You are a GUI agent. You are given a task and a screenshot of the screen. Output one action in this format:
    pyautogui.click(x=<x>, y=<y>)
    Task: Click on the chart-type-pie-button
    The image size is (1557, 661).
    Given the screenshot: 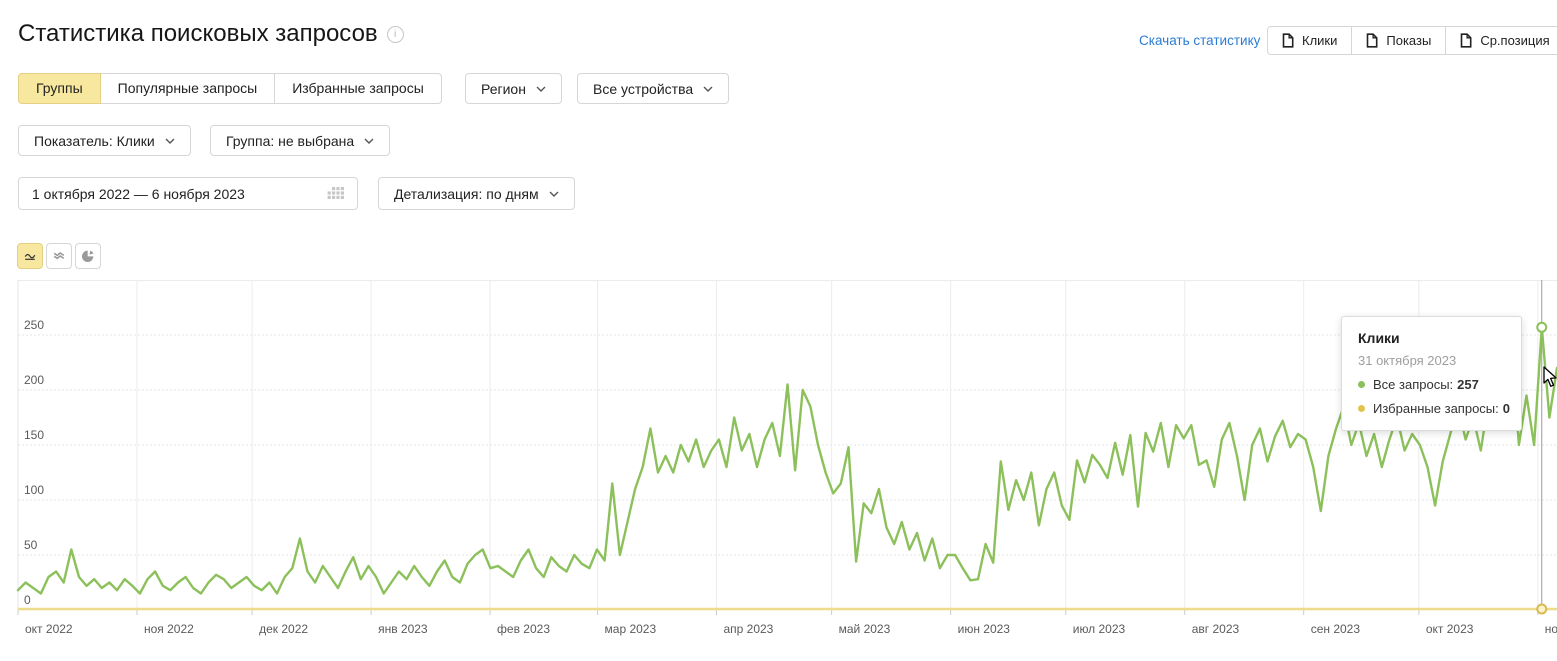 What is the action you would take?
    pyautogui.click(x=88, y=256)
    